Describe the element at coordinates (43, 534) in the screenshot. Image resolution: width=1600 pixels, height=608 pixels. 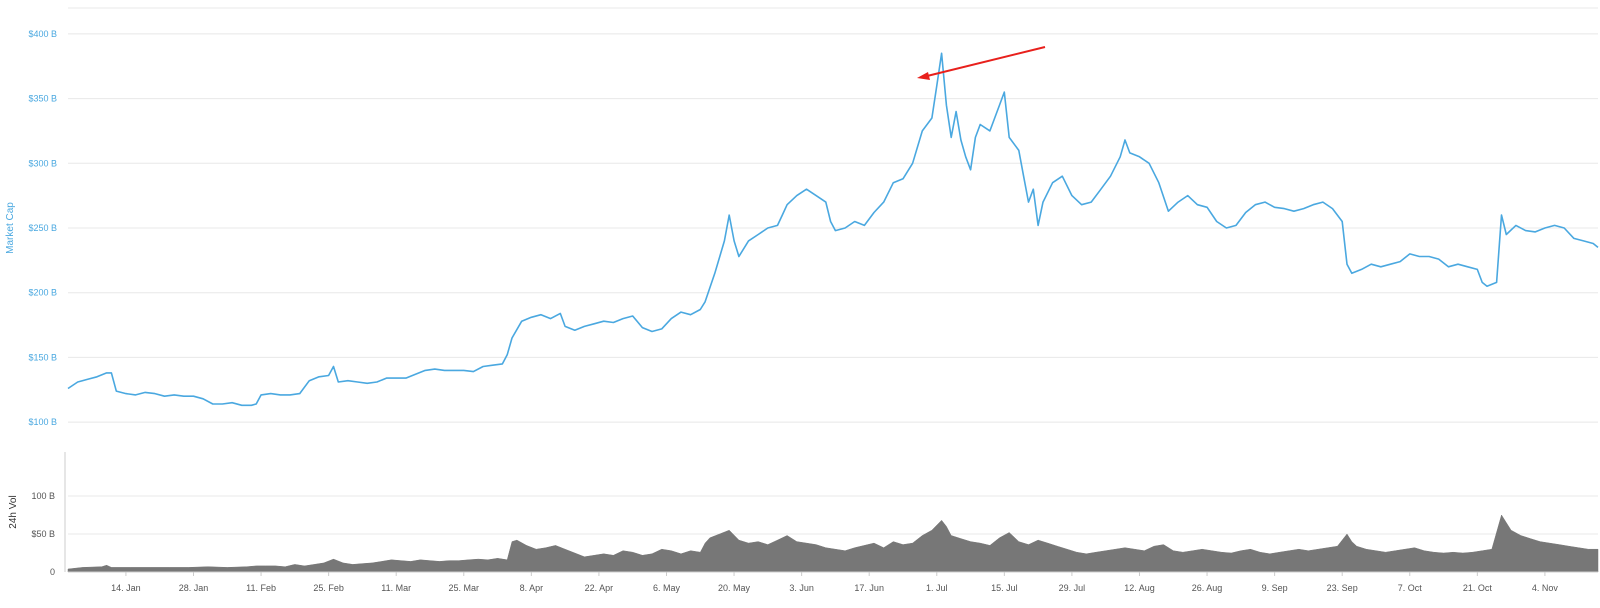
I see `volume-tick-label: $50 B` at that location.